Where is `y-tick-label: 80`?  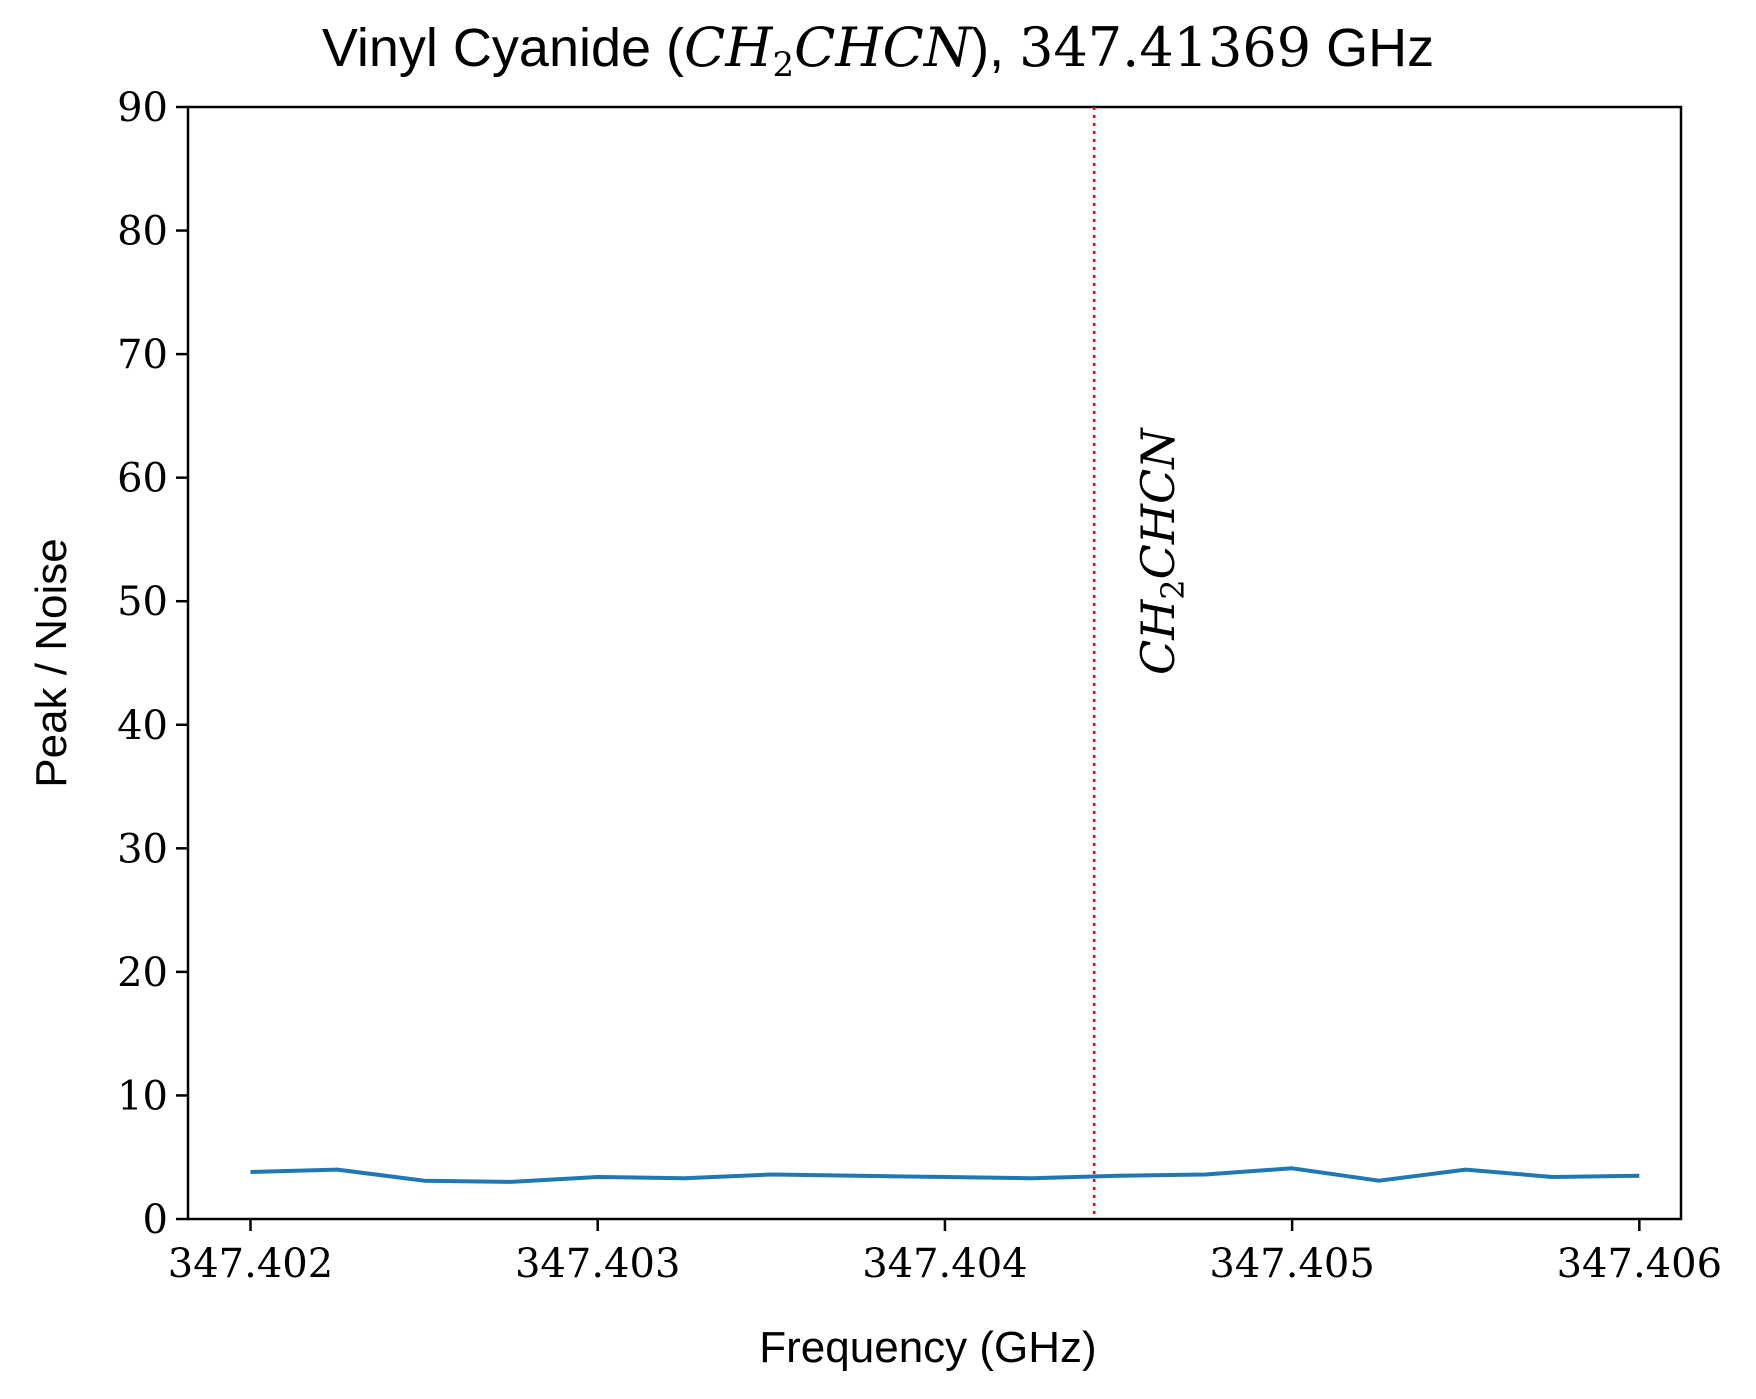 y-tick-label: 80 is located at coordinates (142, 232).